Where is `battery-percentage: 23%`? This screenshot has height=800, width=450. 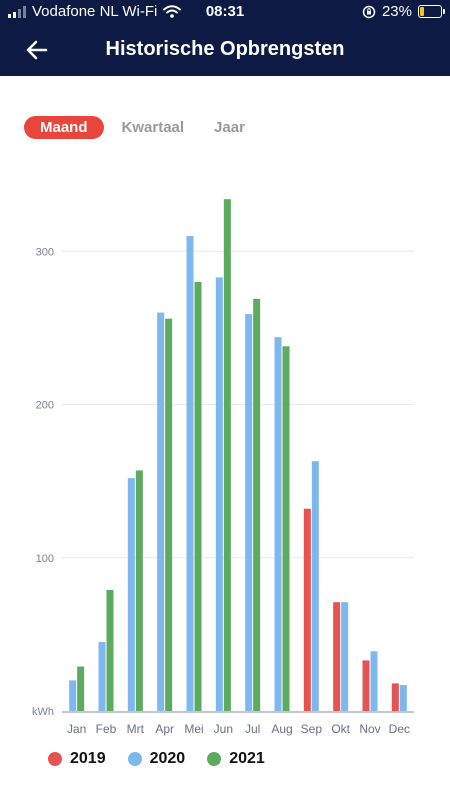 battery-percentage: 23% is located at coordinates (396, 11).